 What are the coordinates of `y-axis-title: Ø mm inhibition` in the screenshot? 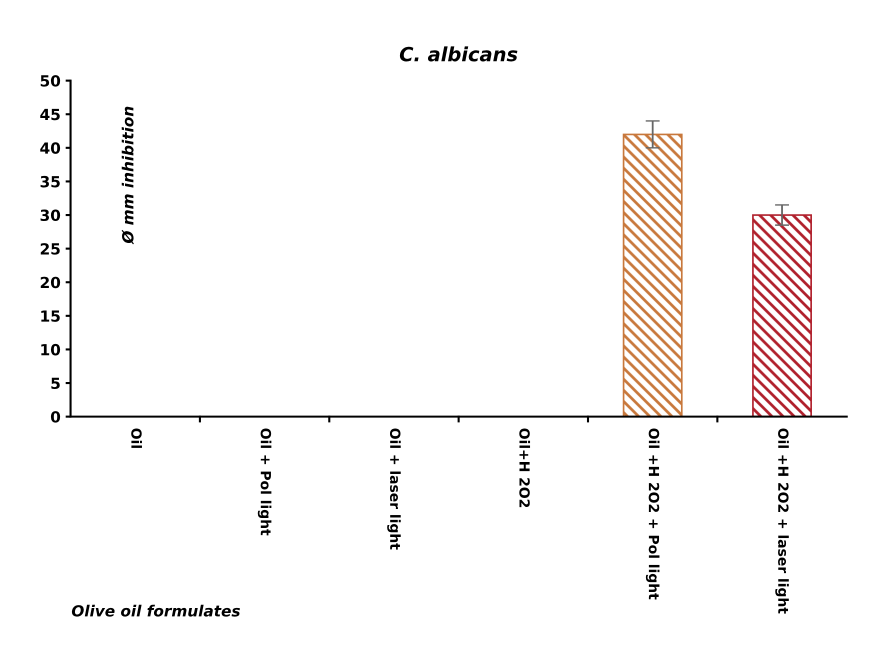 It's located at (128, 175).